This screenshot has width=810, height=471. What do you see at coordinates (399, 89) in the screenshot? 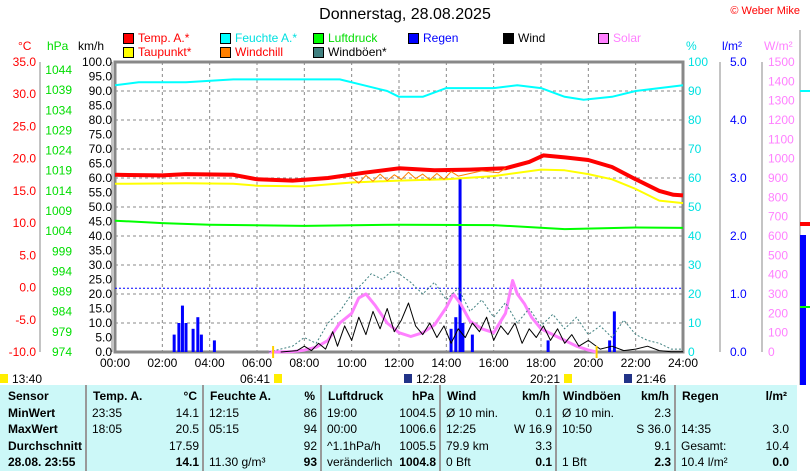
I see `series-feuchte-a-` at bounding box center [399, 89].